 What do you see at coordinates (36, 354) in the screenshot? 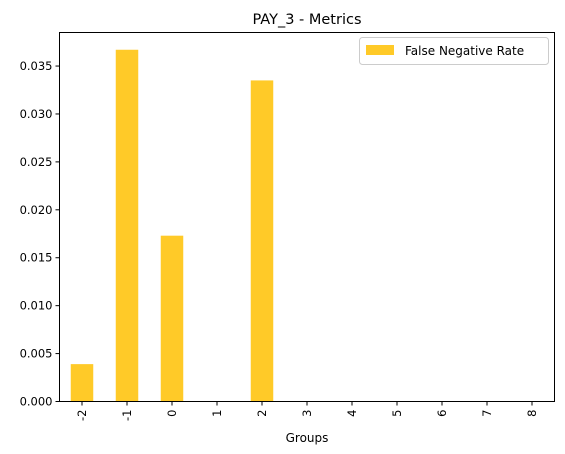
I see `y-tick-label: 0.005` at bounding box center [36, 354].